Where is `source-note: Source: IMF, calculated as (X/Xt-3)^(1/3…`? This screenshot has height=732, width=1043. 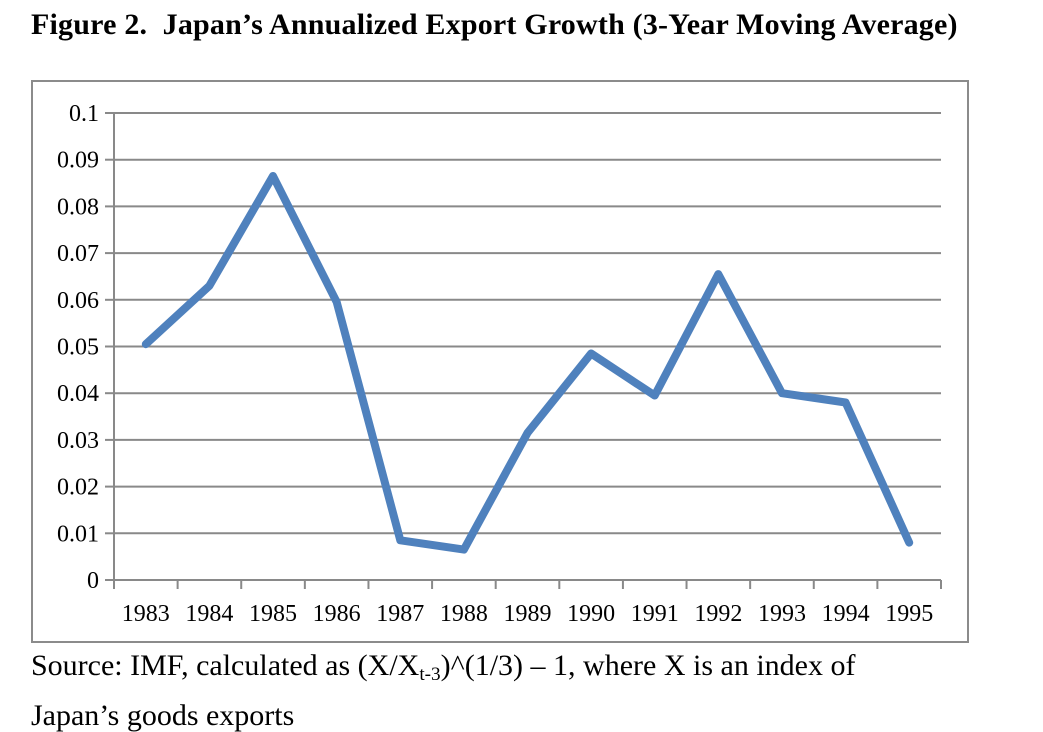
source-note: Source: IMF, calculated as (X/Xt-3)^(1/3… is located at coordinates (506, 688).